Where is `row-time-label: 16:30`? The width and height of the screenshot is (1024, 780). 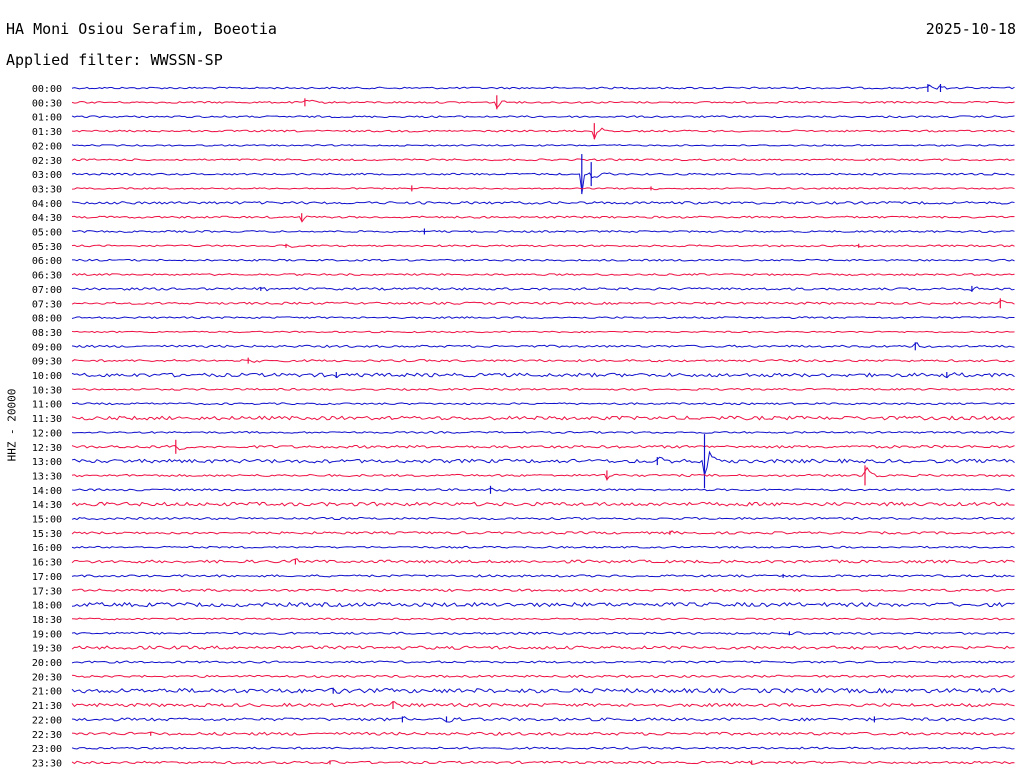 row-time-label: 16:30 is located at coordinates (47, 563).